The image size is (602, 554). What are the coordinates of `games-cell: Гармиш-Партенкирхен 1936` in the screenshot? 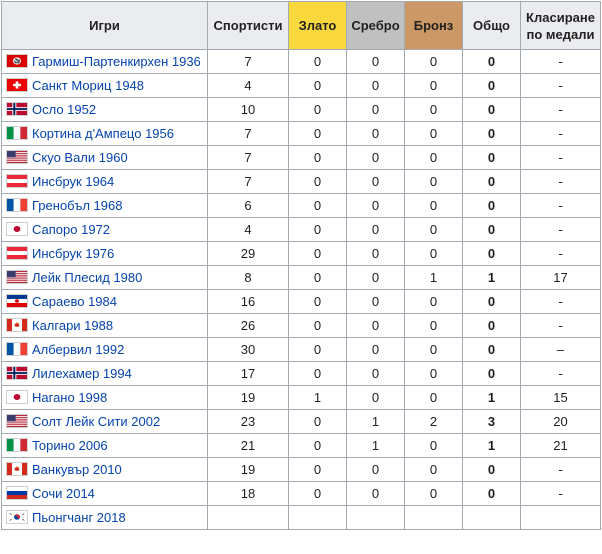 It's located at (104, 61).